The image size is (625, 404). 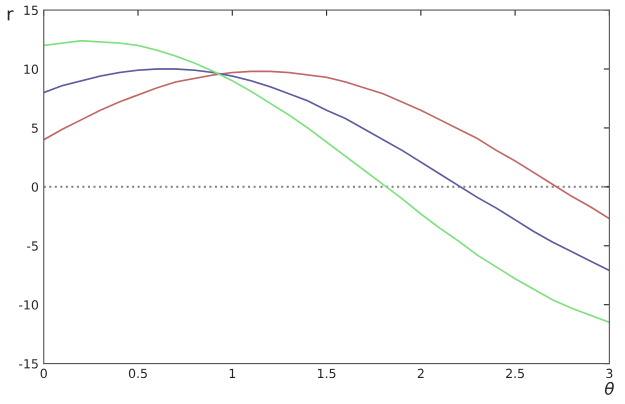 What do you see at coordinates (233, 373) in the screenshot?
I see `x-tick-label: 1` at bounding box center [233, 373].